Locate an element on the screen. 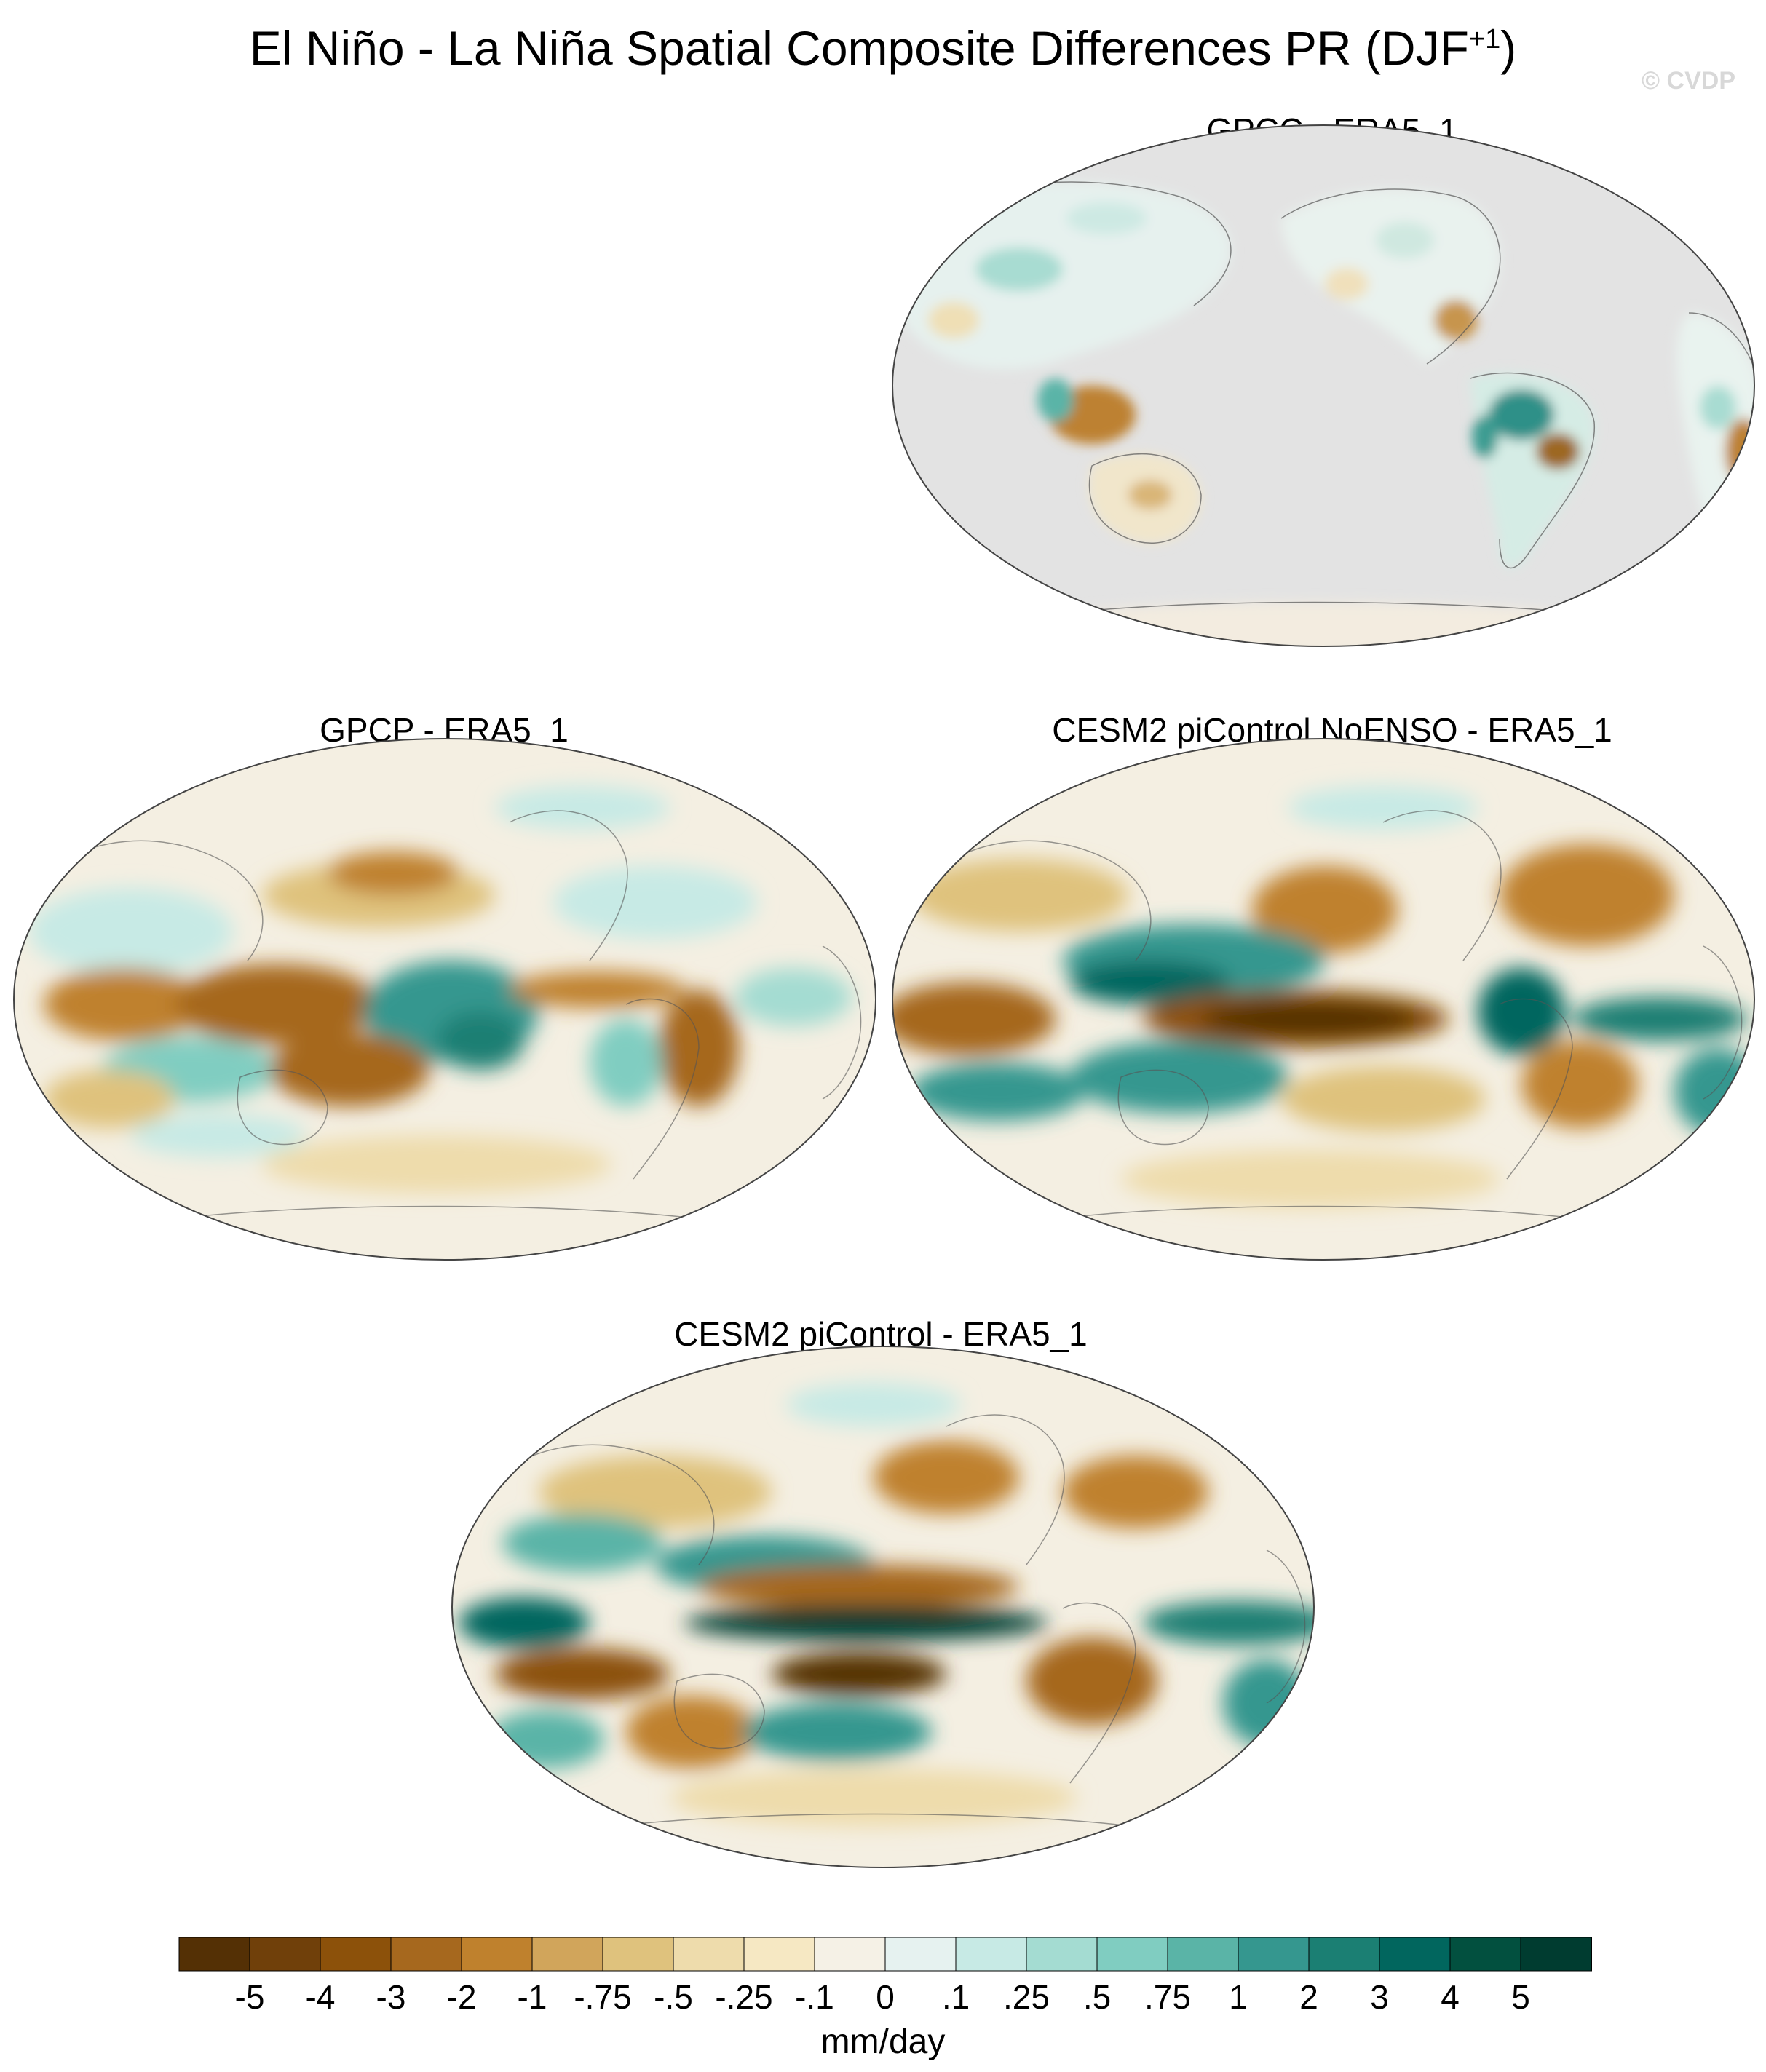  map-cesm2 is located at coordinates (883, 1607).